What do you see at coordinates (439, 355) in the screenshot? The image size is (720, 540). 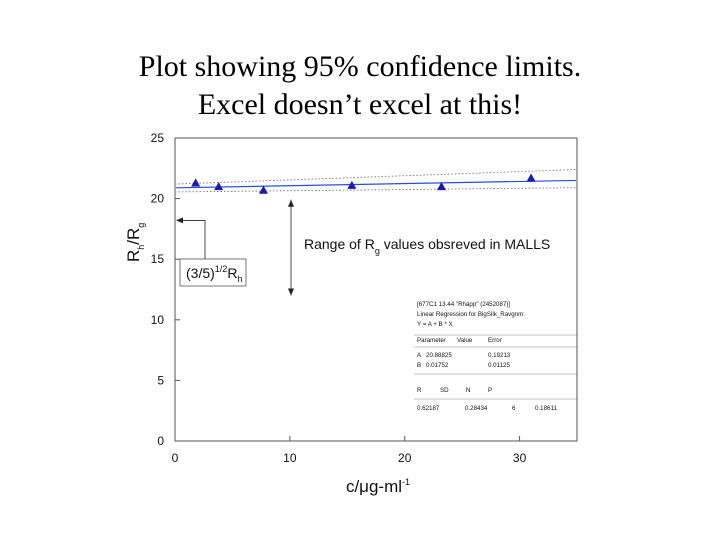 I see `param-a-value: 20.88825` at bounding box center [439, 355].